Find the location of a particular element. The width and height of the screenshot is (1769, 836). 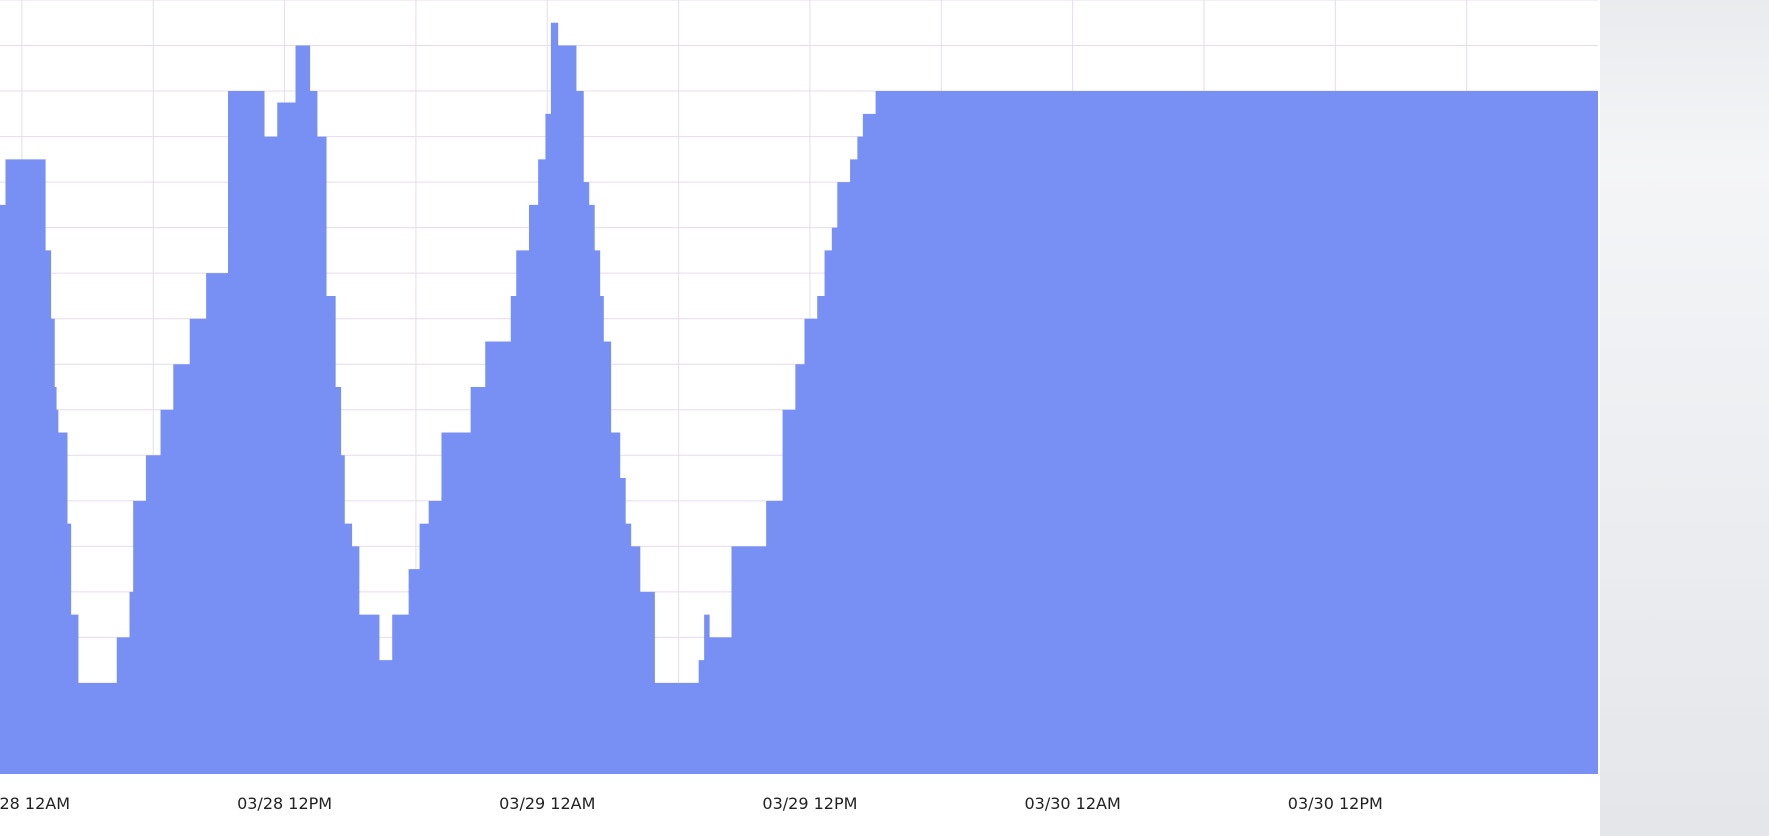

x-tick-label: 03/28 12PM is located at coordinates (284, 803).